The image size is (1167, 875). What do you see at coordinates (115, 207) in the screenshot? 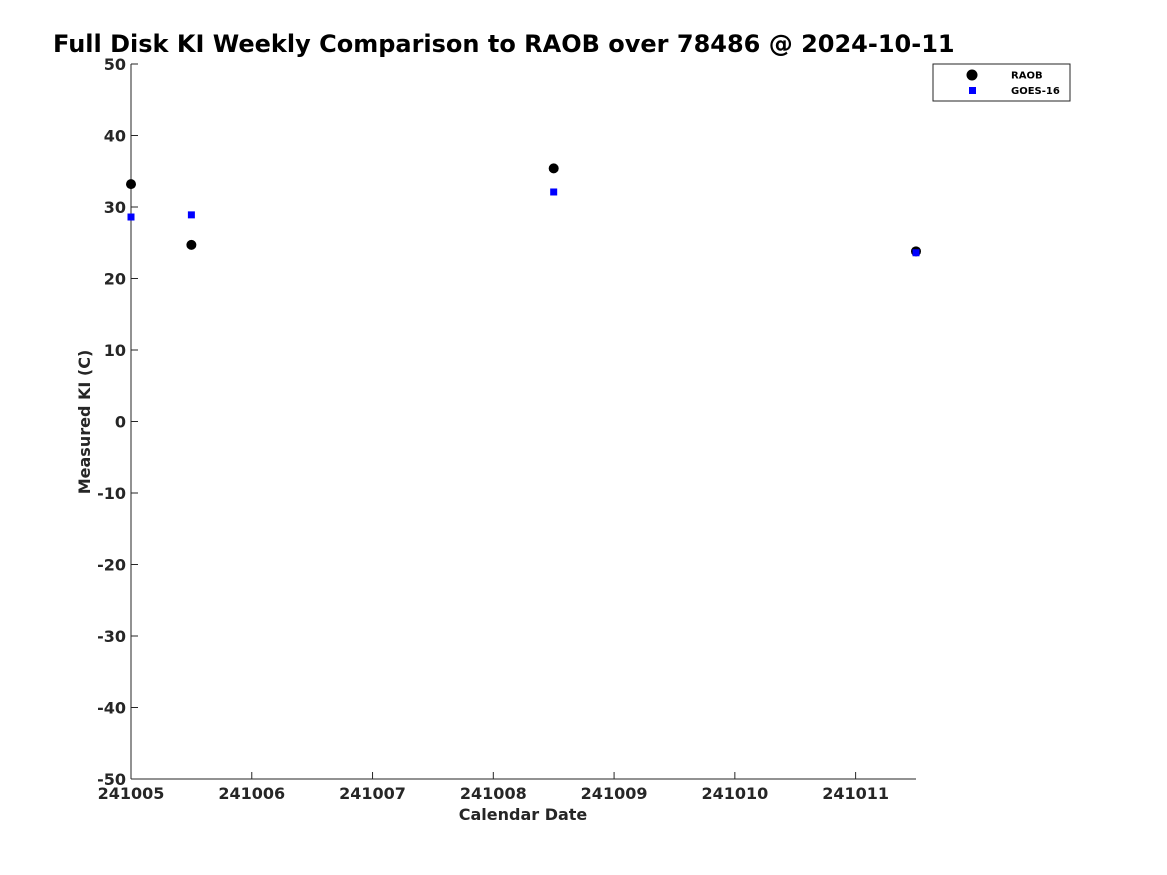
I see `y-tick-label: 30` at bounding box center [115, 207].